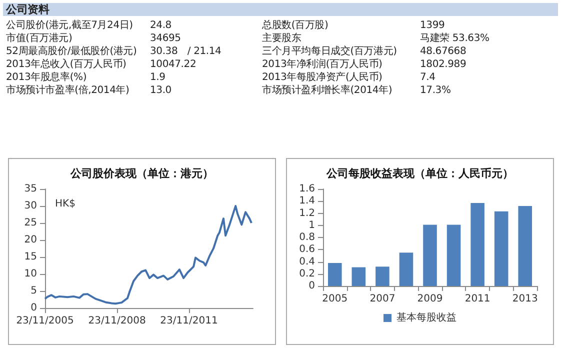  Describe the element at coordinates (435, 90) in the screenshot. I see `text: 17.3%` at that location.